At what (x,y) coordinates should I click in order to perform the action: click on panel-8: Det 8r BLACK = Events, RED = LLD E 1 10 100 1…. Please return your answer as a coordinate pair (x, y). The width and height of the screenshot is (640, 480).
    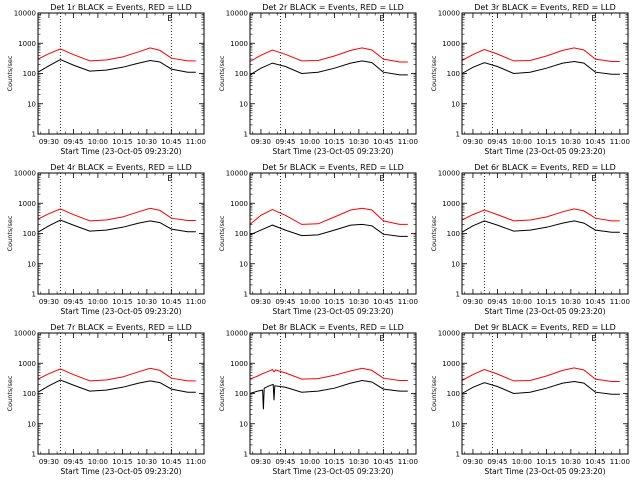
    Looking at the image, I should click on (318, 399).